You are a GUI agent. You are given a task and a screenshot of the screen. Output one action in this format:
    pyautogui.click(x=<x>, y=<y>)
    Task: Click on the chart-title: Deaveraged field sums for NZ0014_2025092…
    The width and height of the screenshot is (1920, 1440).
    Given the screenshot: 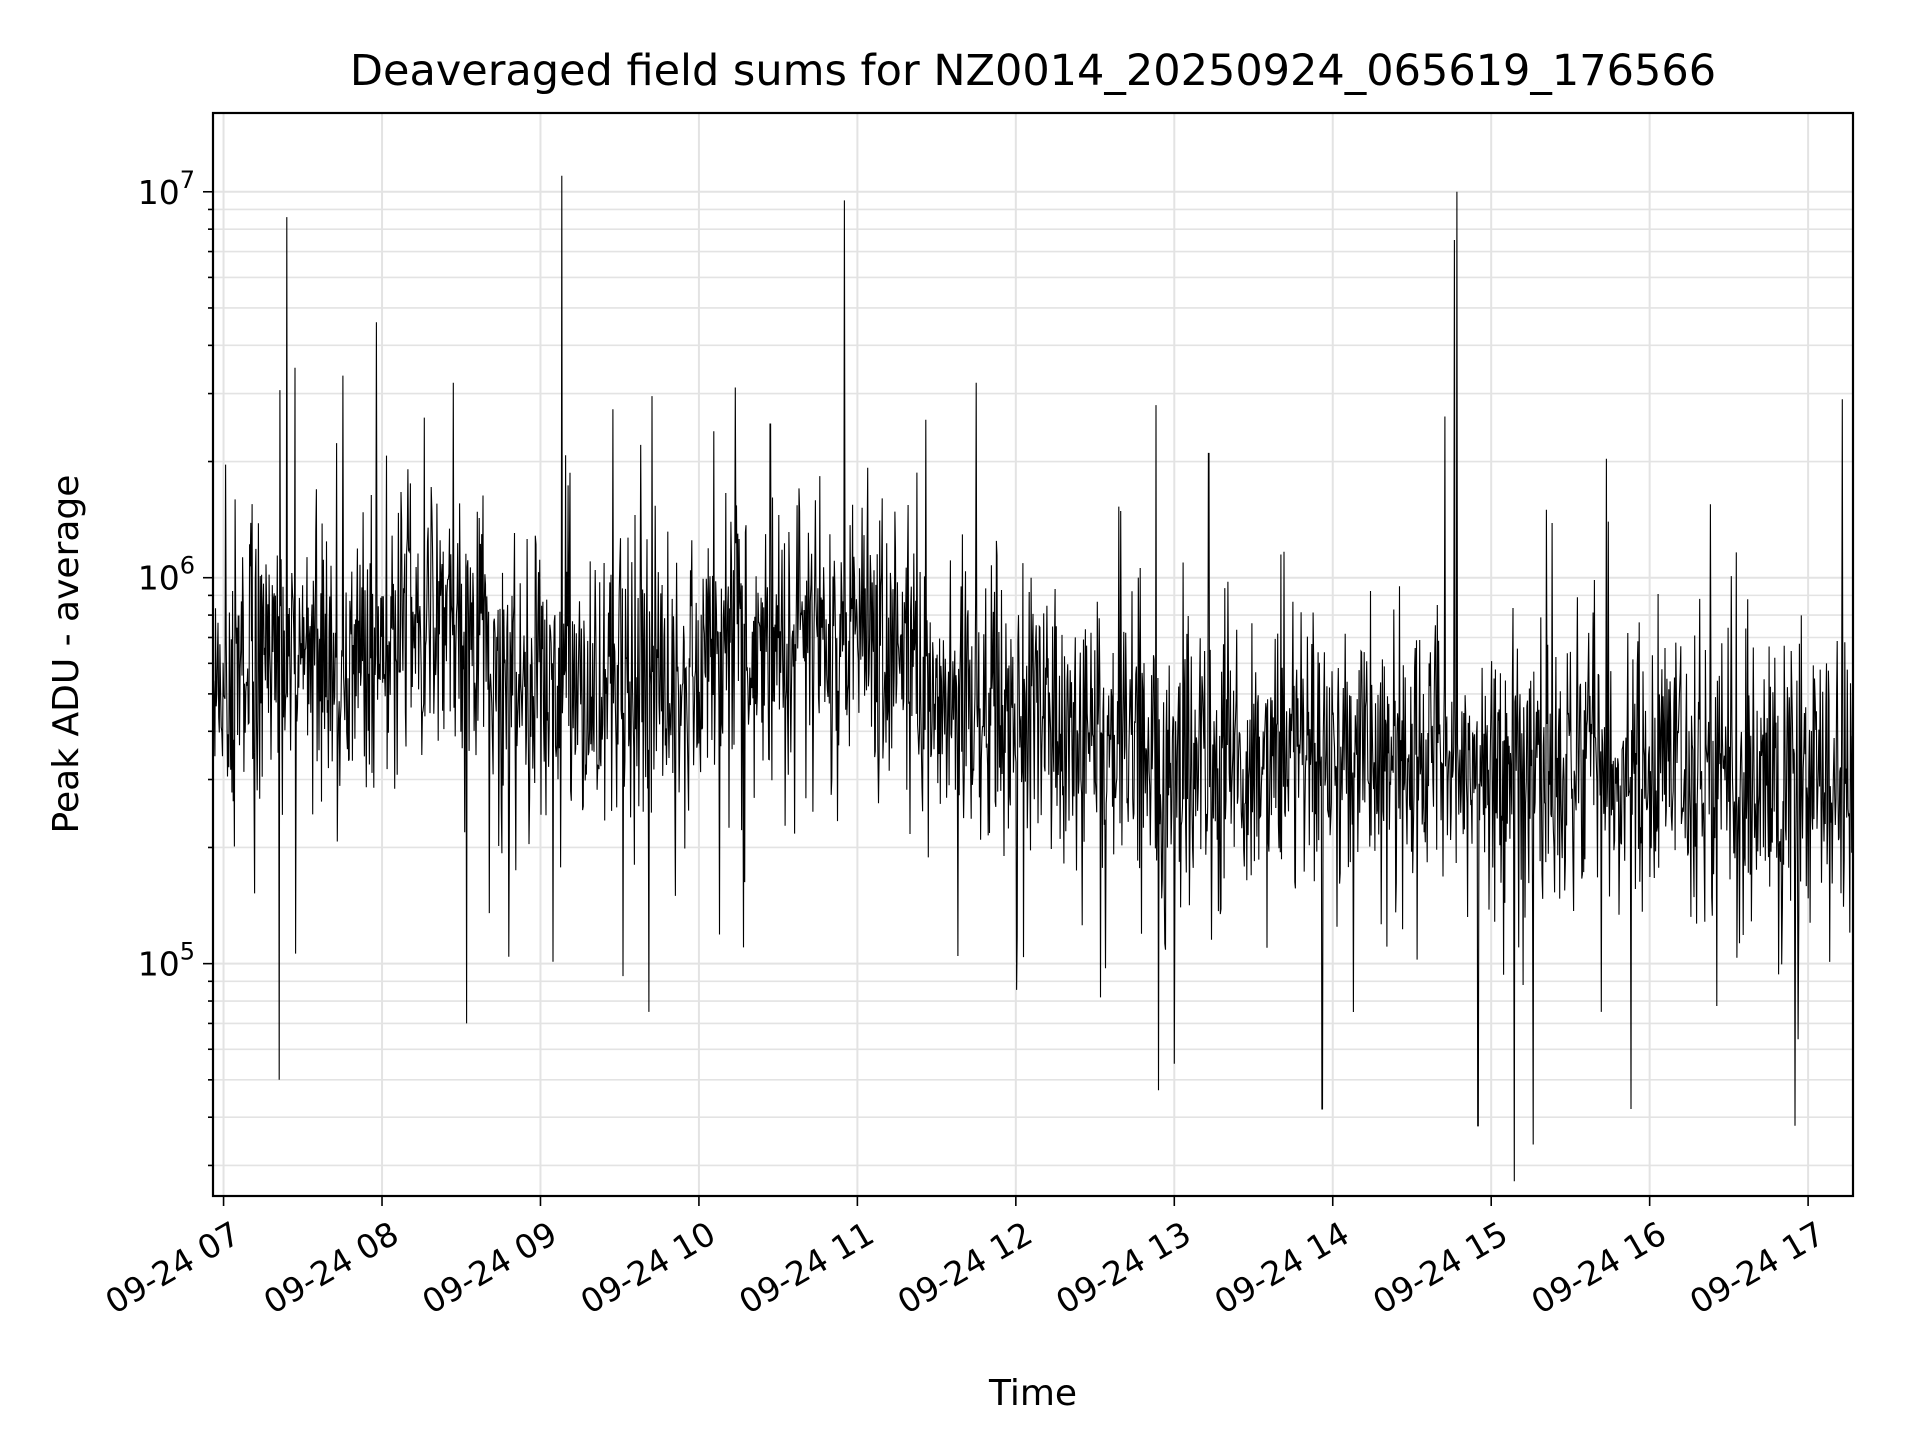 What is the action you would take?
    pyautogui.click(x=1033, y=71)
    